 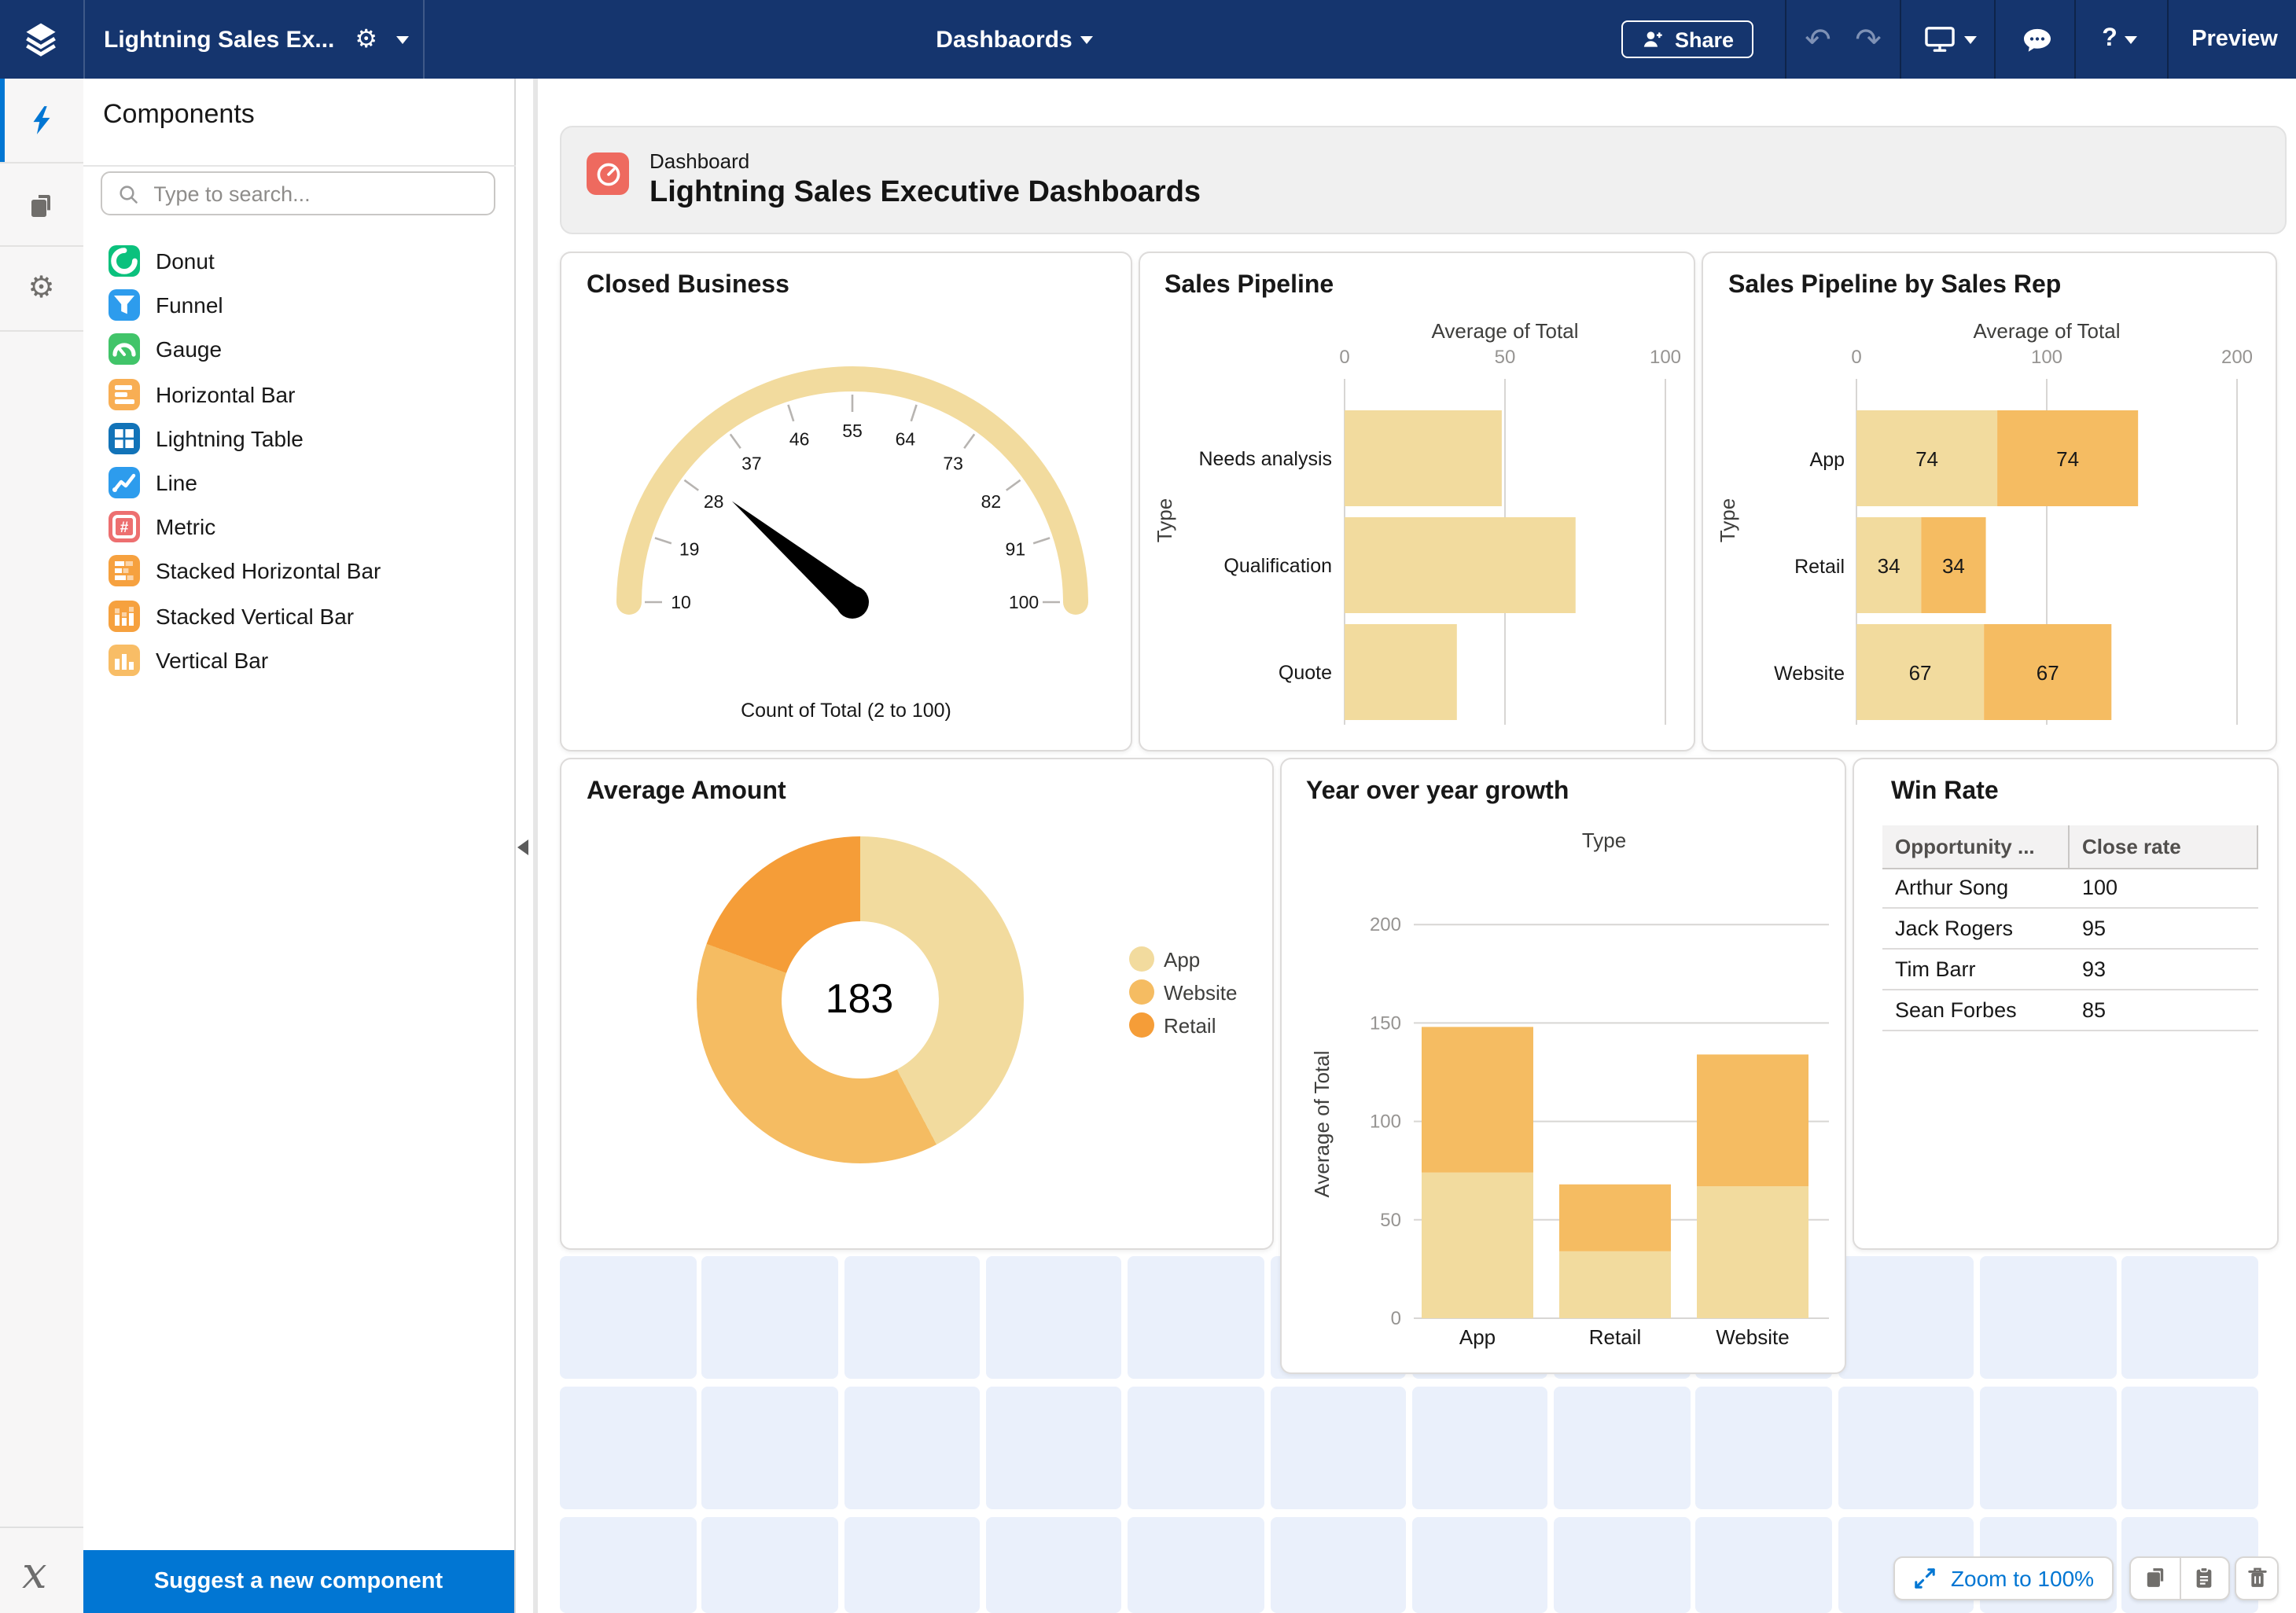 I want to click on caret-down-icon, so click(x=403, y=39).